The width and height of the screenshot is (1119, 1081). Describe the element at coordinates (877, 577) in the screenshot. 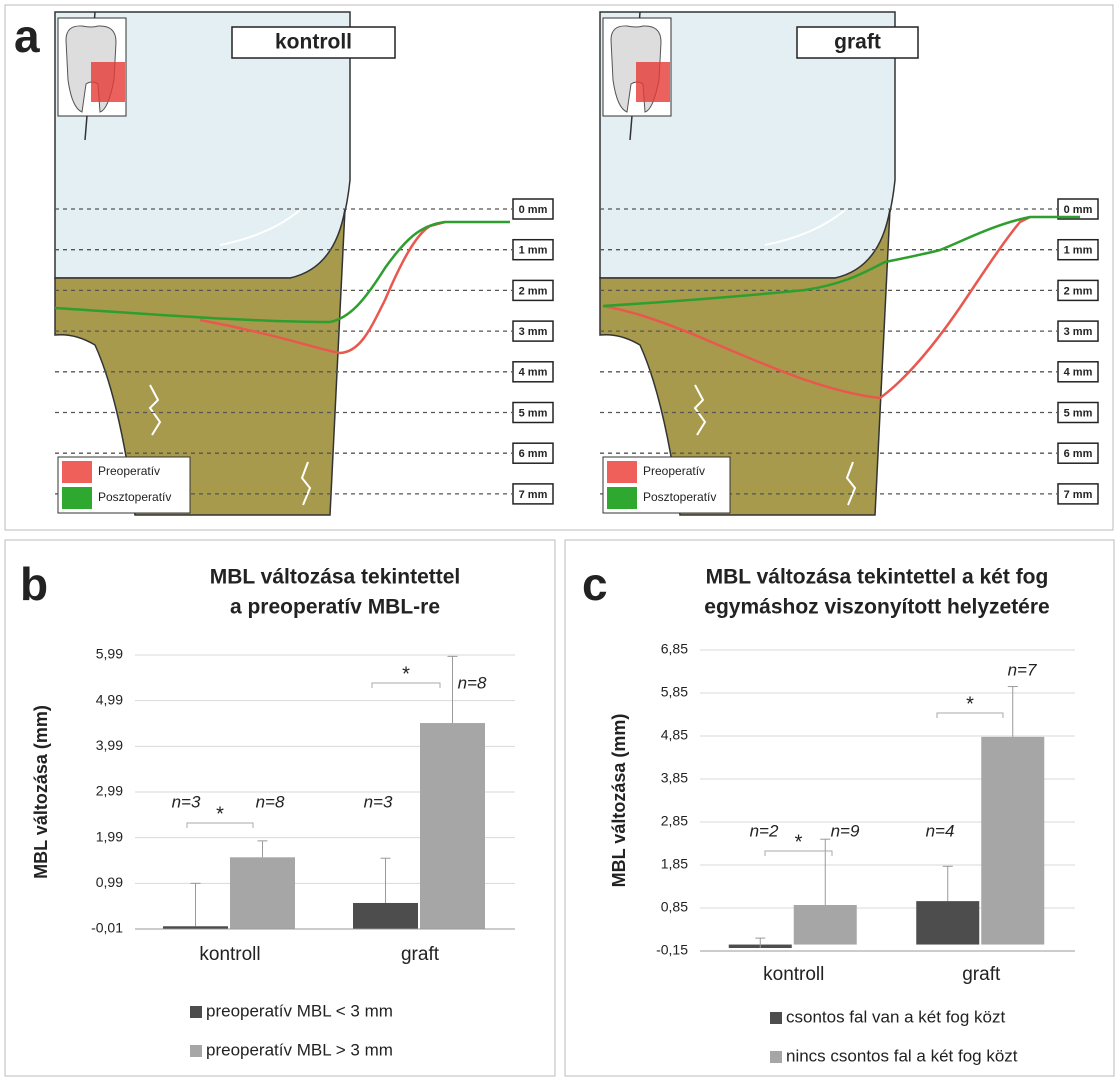

I see `chart-title: MBL változása tekintettel a két fog` at that location.